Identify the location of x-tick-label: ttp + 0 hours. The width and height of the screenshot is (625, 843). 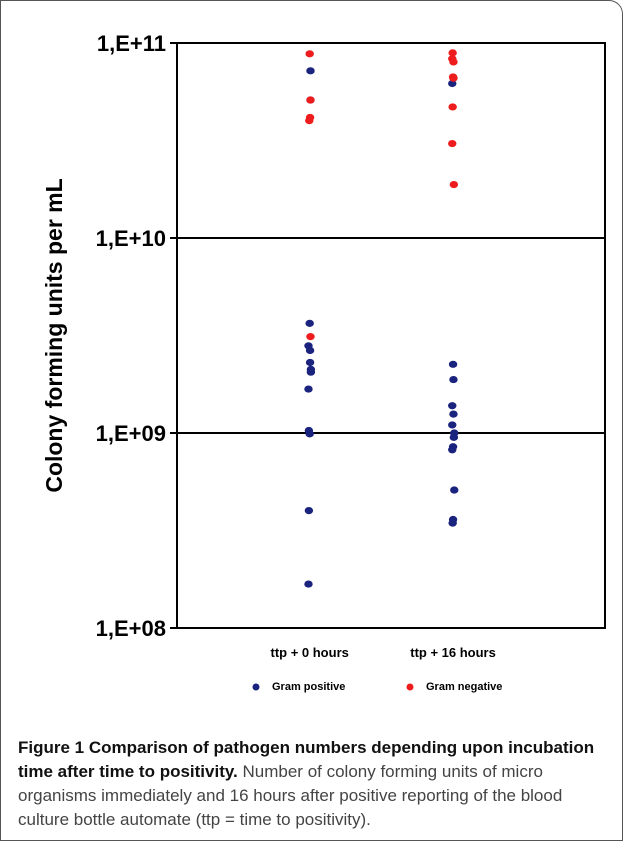
(309, 652).